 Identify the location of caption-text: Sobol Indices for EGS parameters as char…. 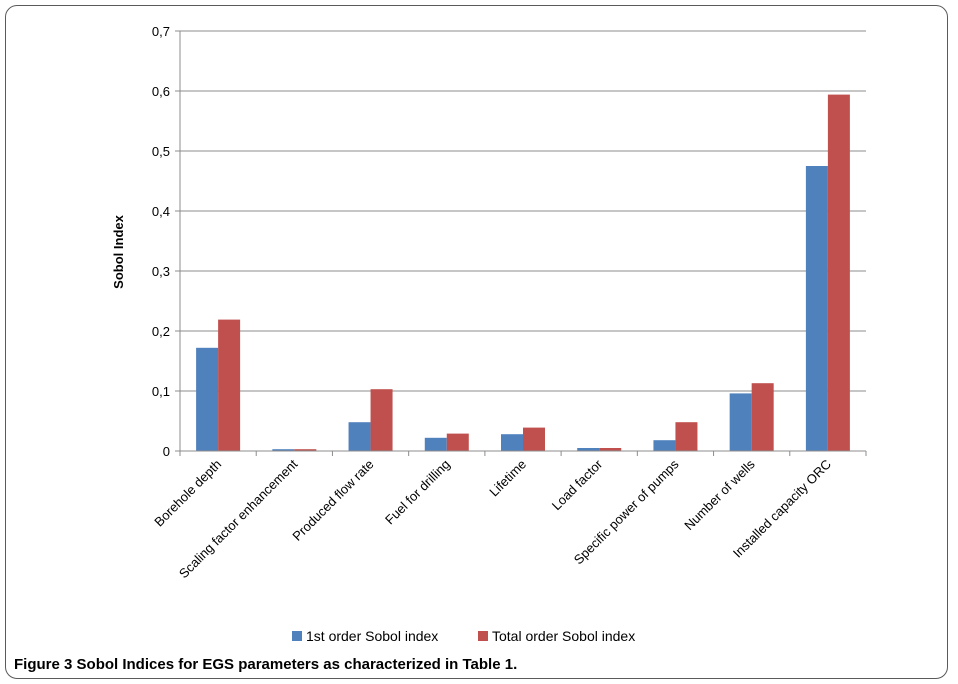
(295, 664).